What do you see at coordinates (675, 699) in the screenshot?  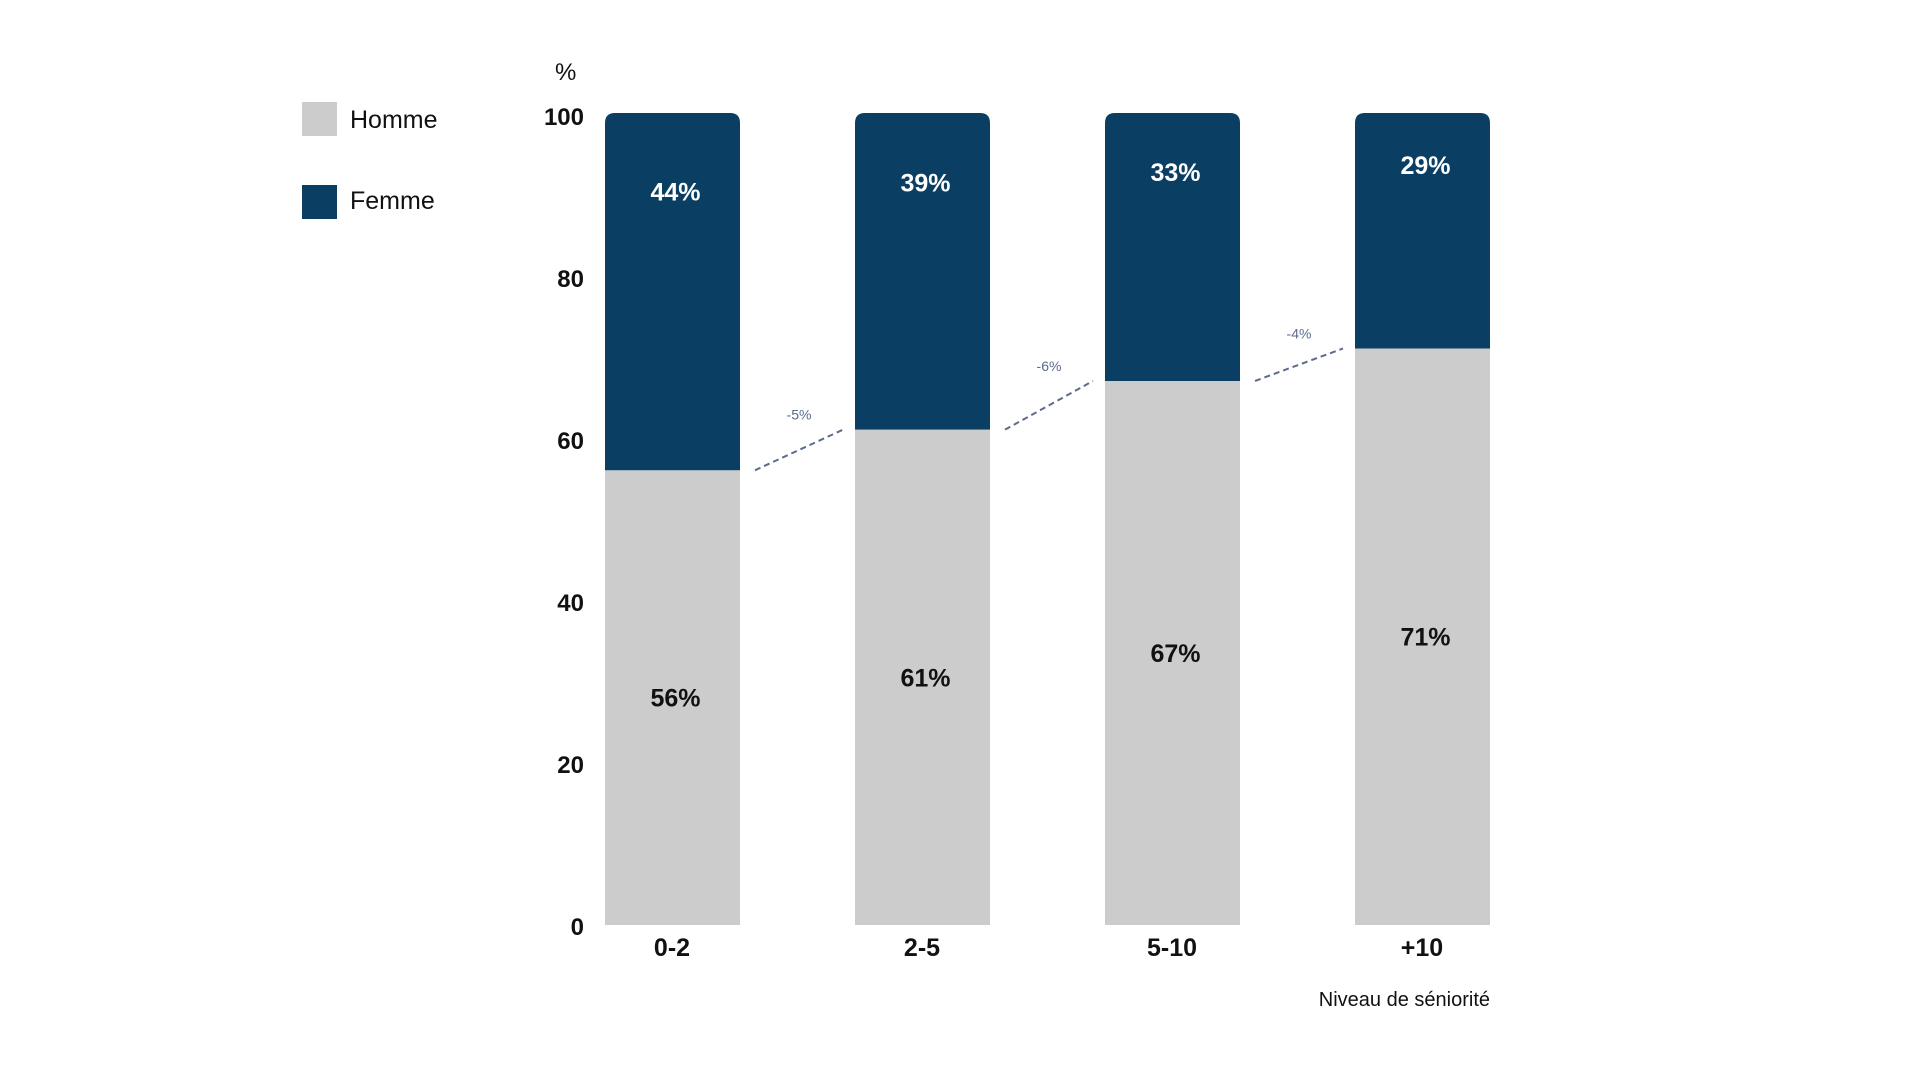 I see `data-label-homme: 56%` at bounding box center [675, 699].